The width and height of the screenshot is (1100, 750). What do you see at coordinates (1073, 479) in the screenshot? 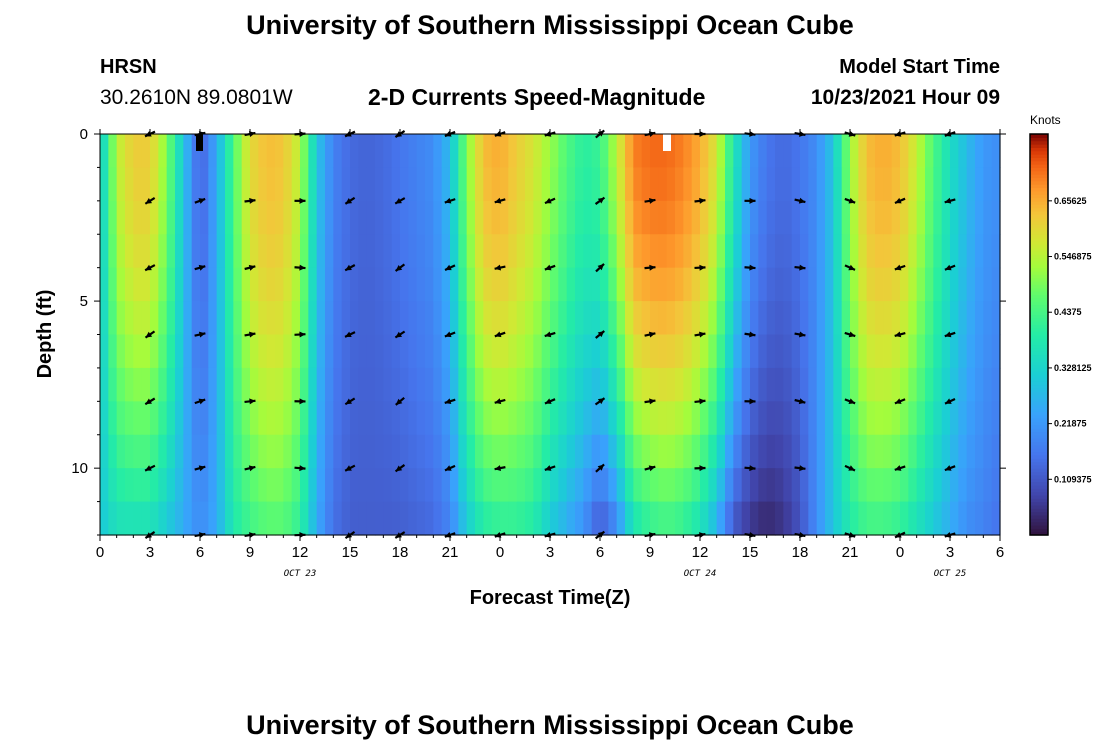
I see `colorbar-tick-label: 0.109375` at bounding box center [1073, 479].